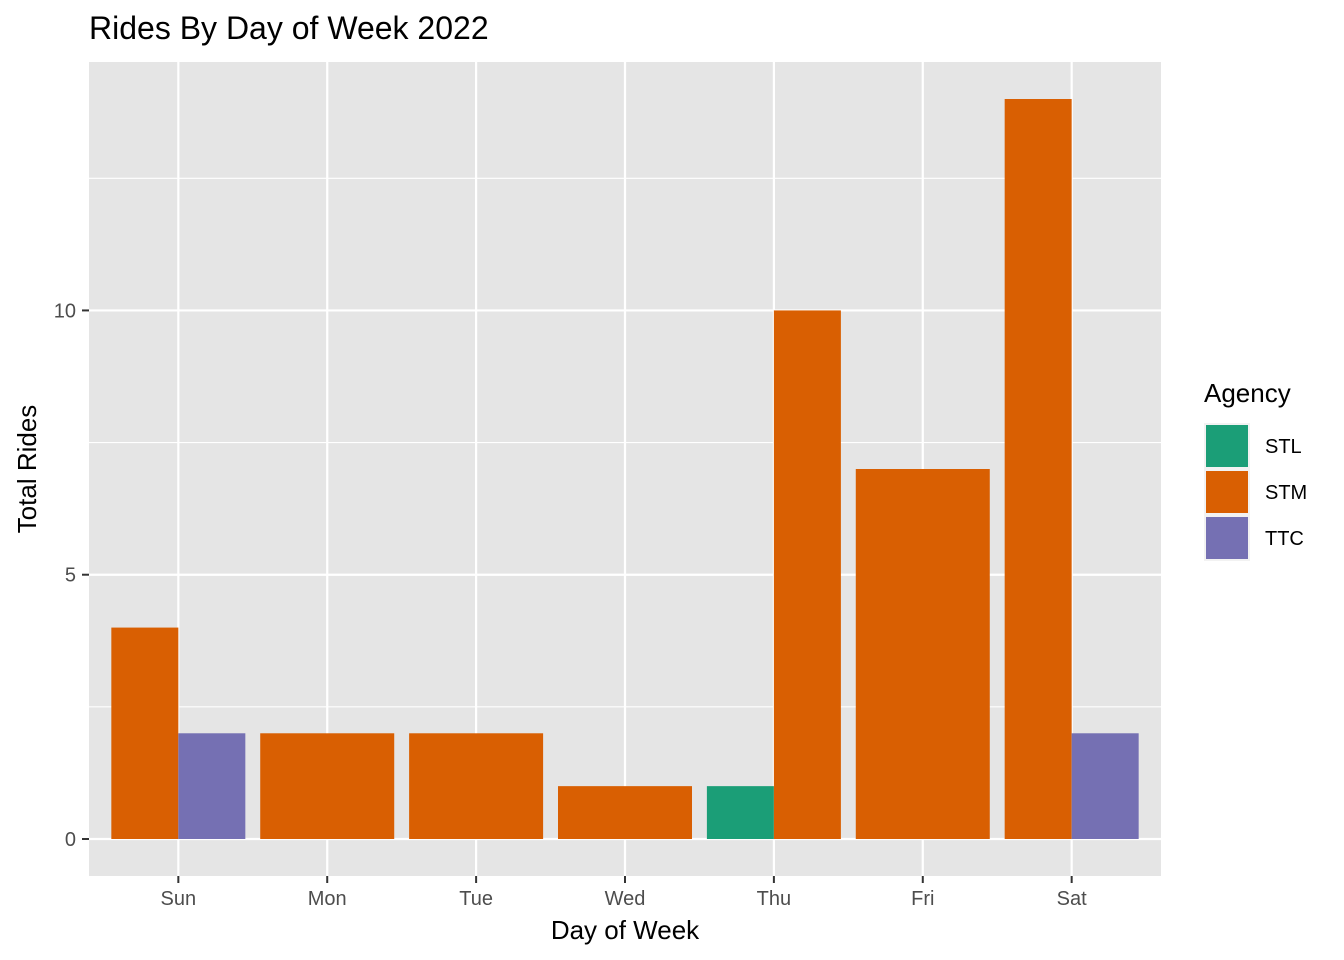 This screenshot has height=960, width=1344. Describe the element at coordinates (212, 786) in the screenshot. I see `bar-ttc-sun` at that location.